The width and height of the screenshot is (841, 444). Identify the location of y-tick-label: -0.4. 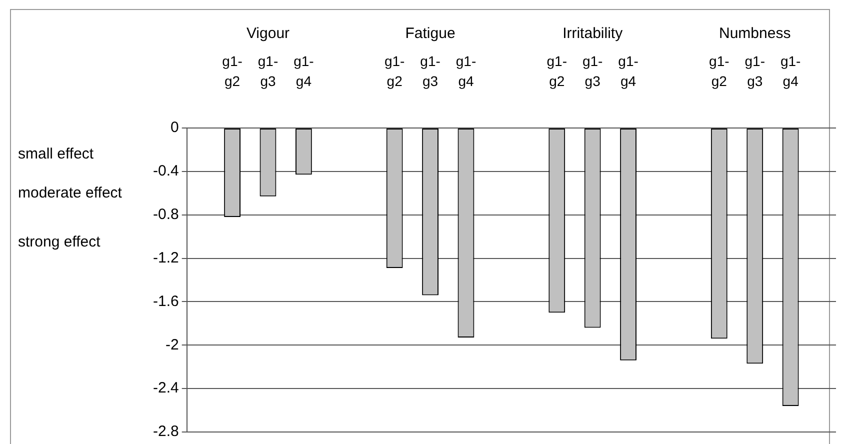
(165, 171).